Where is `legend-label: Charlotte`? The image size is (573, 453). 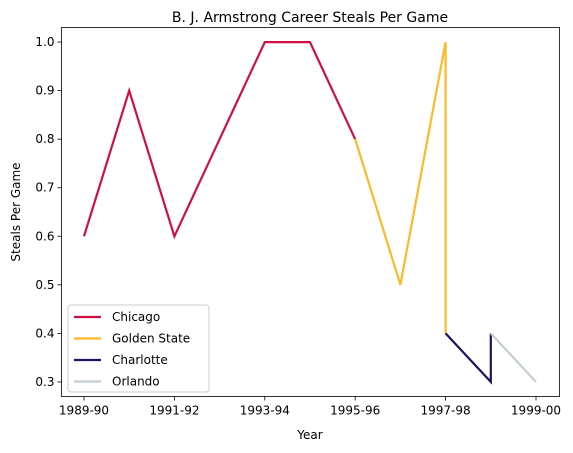 legend-label: Charlotte is located at coordinates (140, 360).